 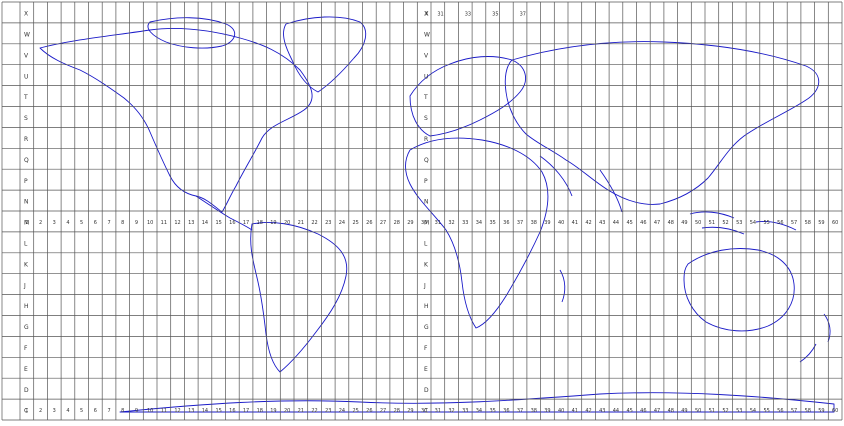 I want to click on zone-number-label: 19, so click(x=273, y=223).